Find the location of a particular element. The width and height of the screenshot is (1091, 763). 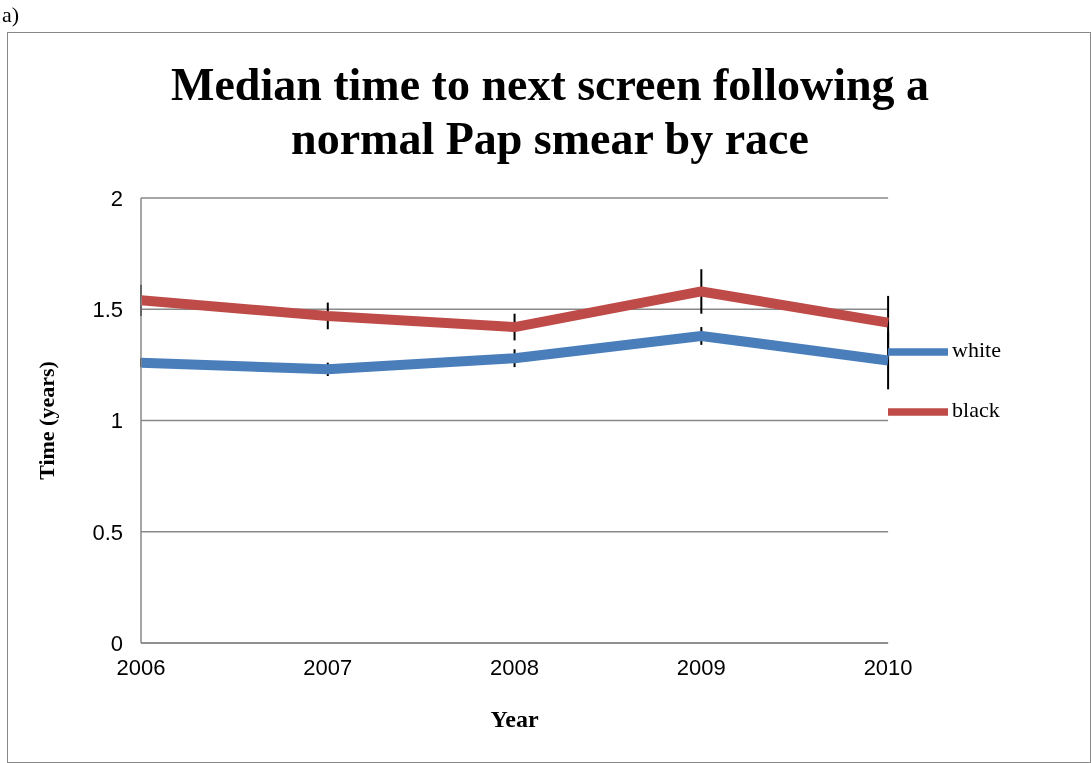

x-tick-label: 2008 is located at coordinates (515, 667).